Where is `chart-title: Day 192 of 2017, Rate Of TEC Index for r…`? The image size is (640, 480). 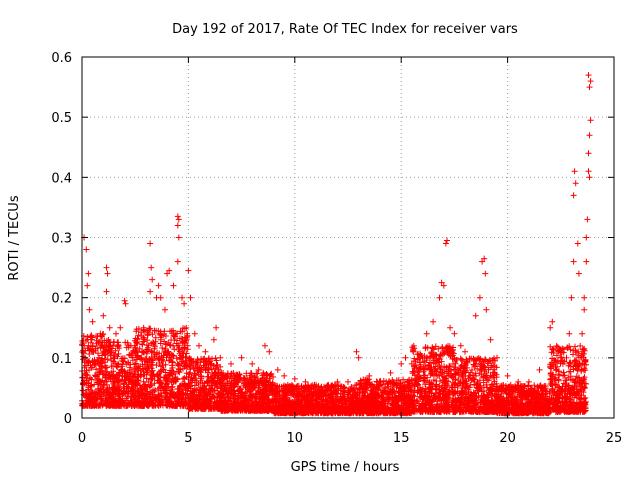
chart-title: Day 192 of 2017, Rate Of TEC Index for r… is located at coordinates (345, 29).